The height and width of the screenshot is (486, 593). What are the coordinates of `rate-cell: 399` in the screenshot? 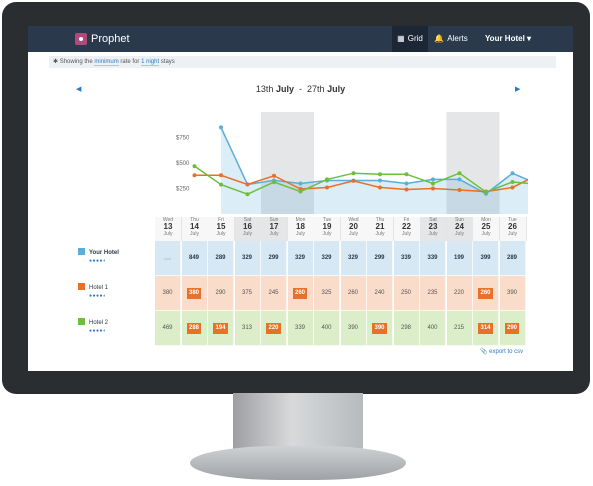 It's located at (486, 258).